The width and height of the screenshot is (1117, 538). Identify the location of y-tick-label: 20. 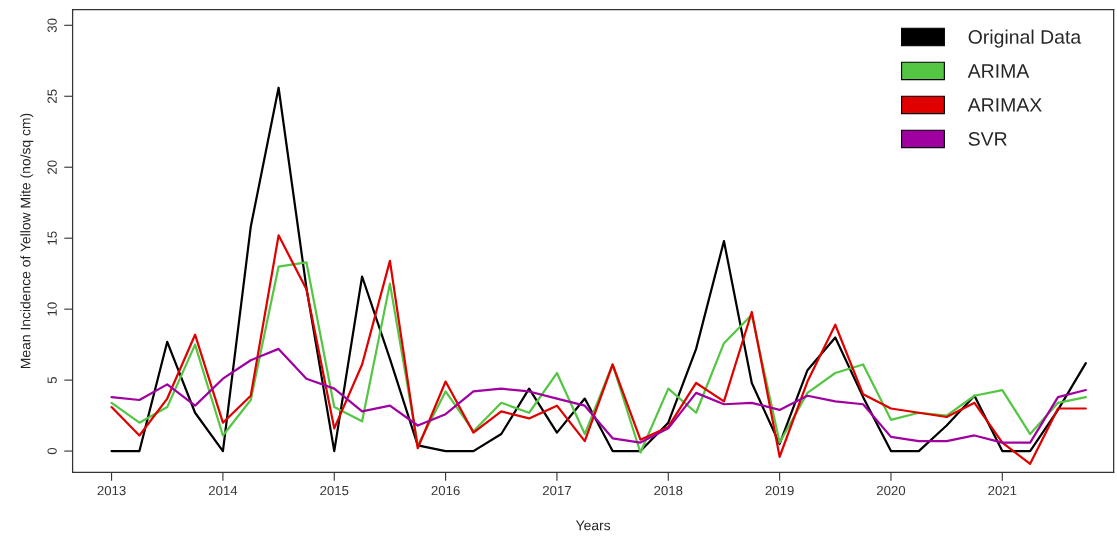
(52, 167).